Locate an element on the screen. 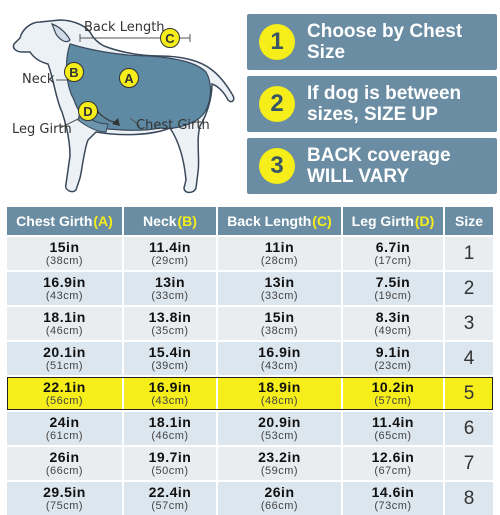 The width and height of the screenshot is (500, 515). inch-value: 11.4in is located at coordinates (170, 247).